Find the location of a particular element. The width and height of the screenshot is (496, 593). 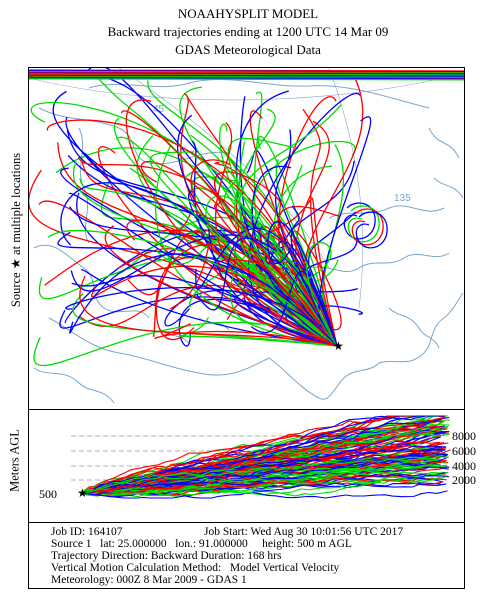

height-label-4000: 4000 is located at coordinates (464, 466).